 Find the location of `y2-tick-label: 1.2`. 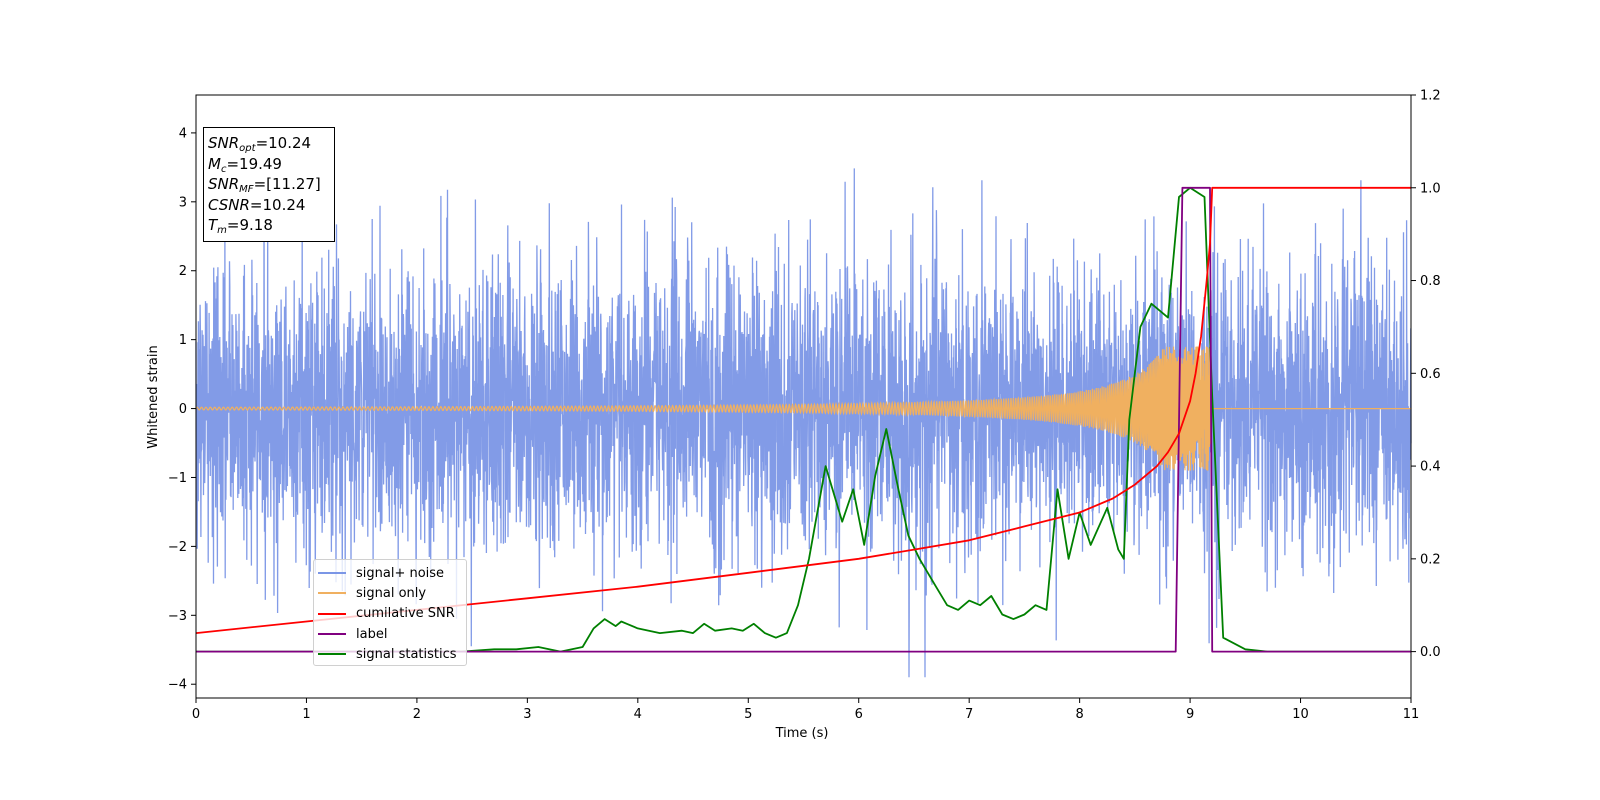

y2-tick-label: 1.2 is located at coordinates (1430, 96).